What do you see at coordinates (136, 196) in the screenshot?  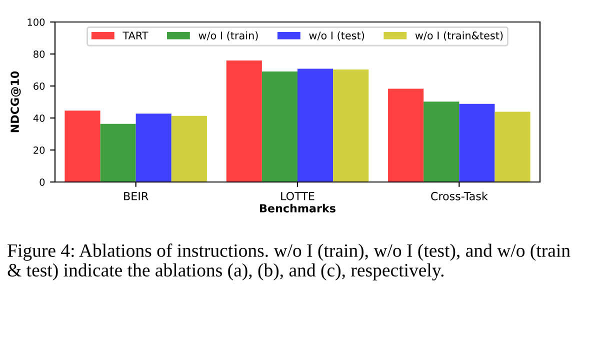 I see `x-tick-label: BEIR` at bounding box center [136, 196].